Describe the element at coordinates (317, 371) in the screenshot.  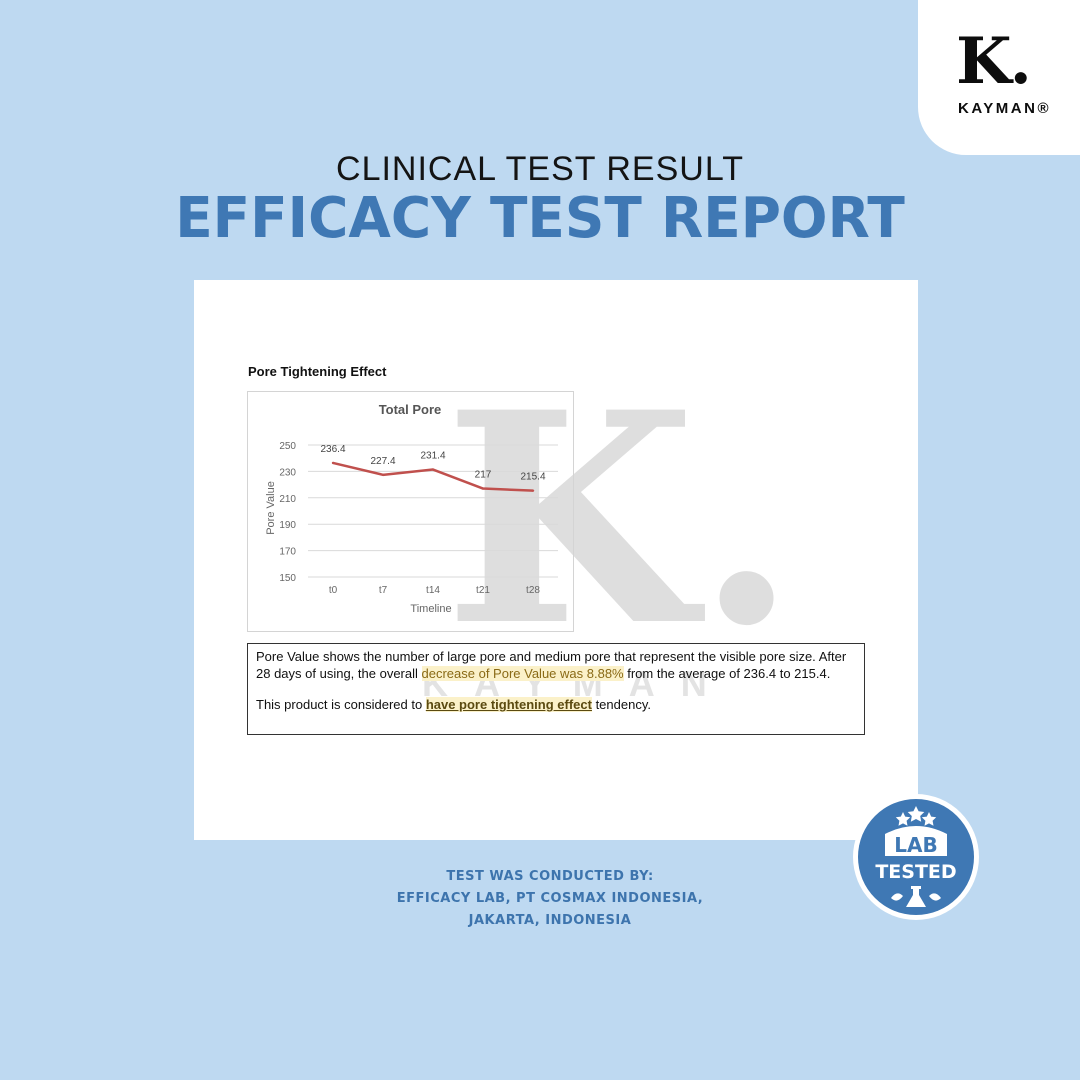
I see `section-title: Pore Tightening Effect` at that location.